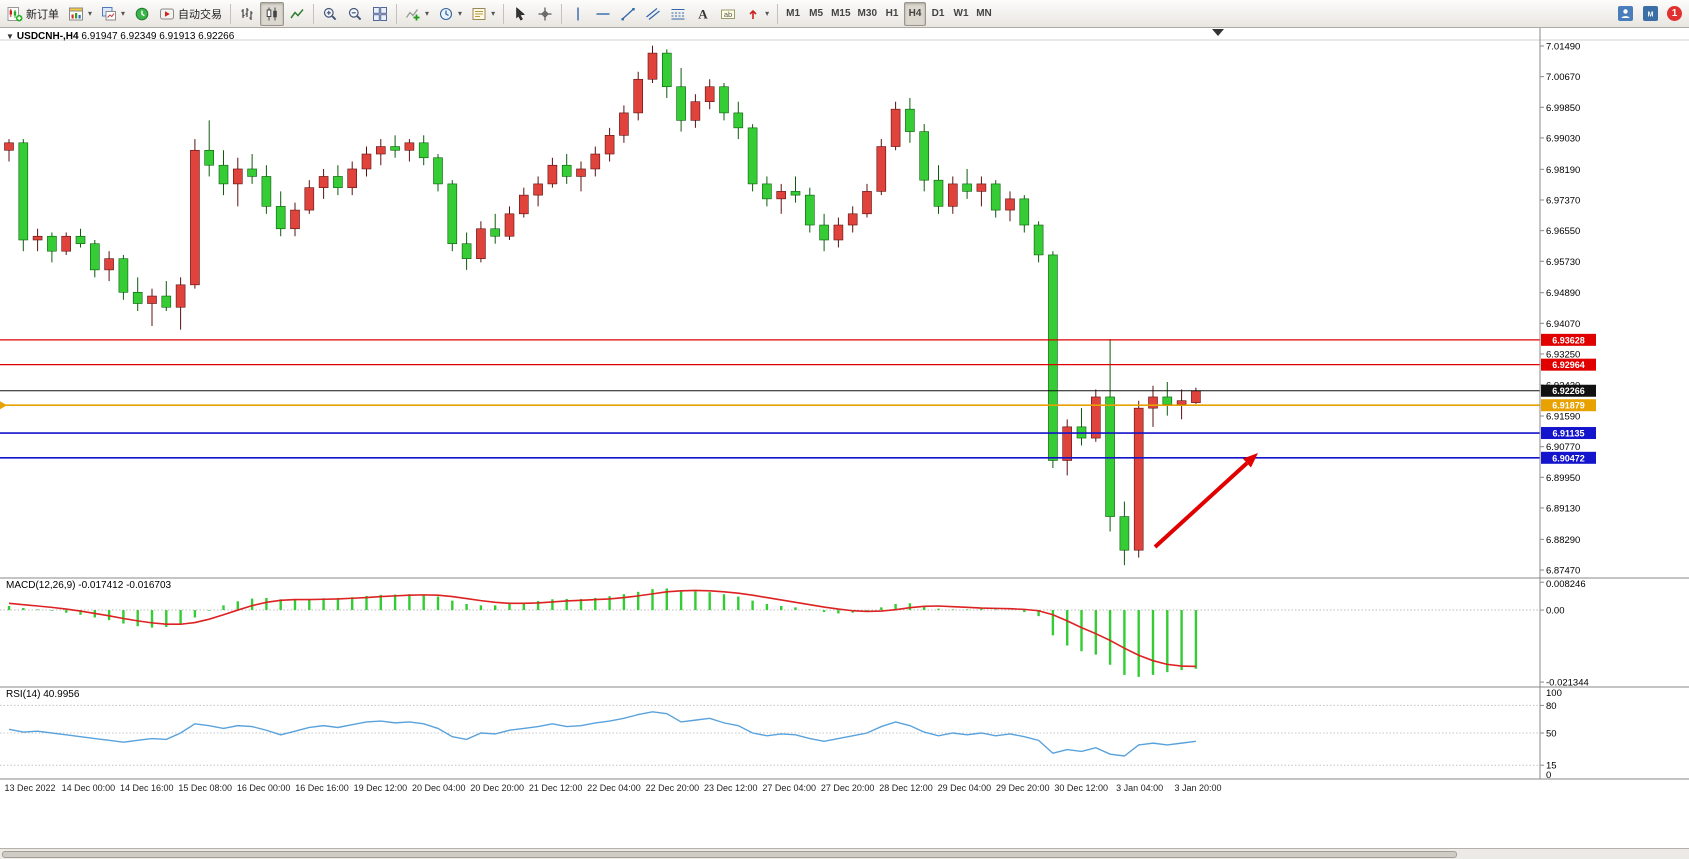 The height and width of the screenshot is (859, 1689). Describe the element at coordinates (757, 14) in the screenshot. I see `arrows-button: ▾` at that location.